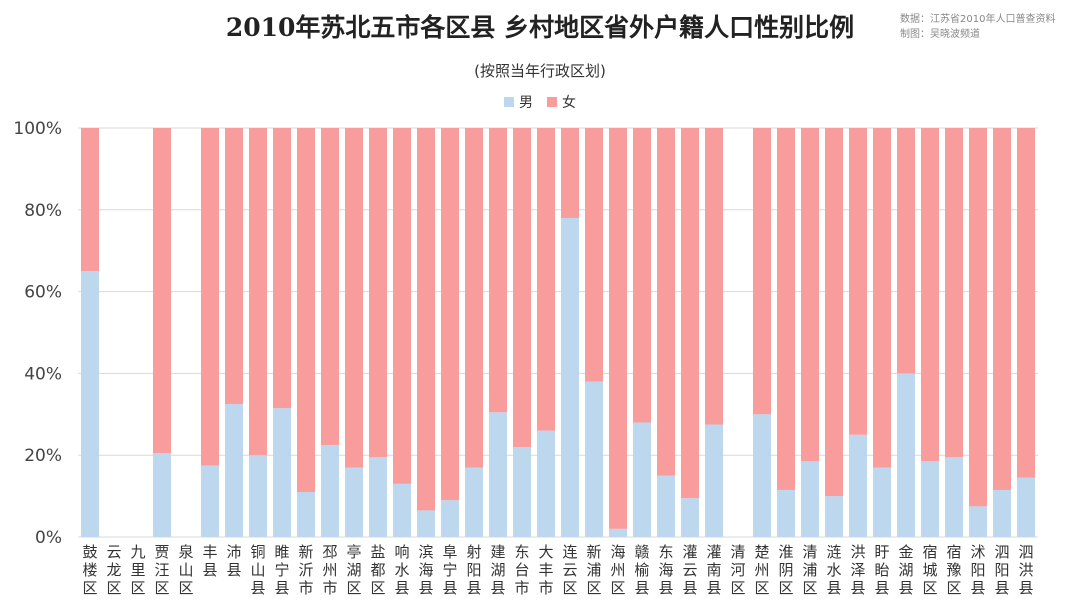  What do you see at coordinates (761, 570) in the screenshot?
I see `x-tick-label: 楚州区` at bounding box center [761, 570].